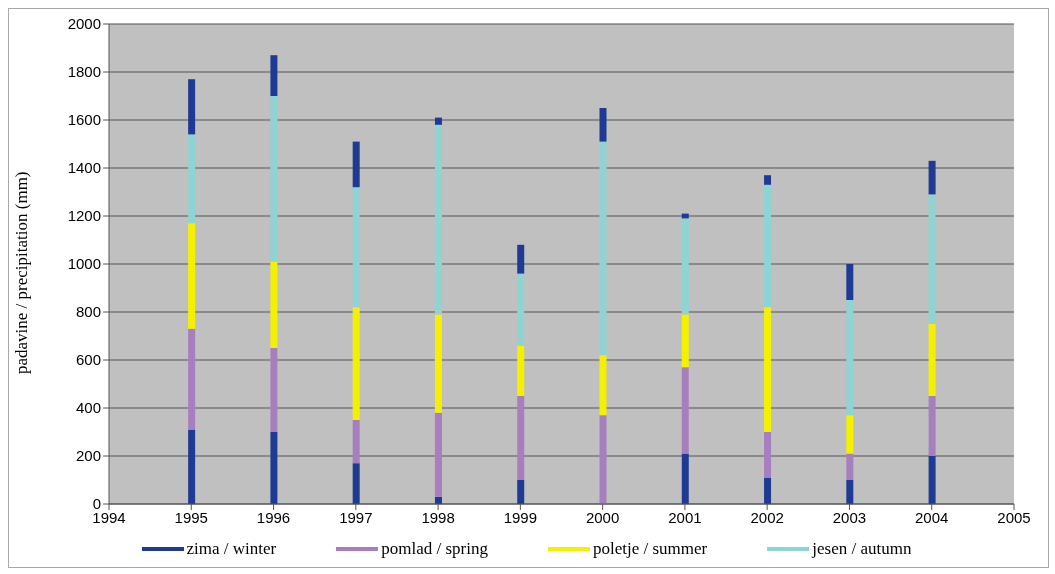 Image resolution: width=1055 pixels, height=574 pixels. I want to click on y-tick-label: 1000, so click(84, 264).